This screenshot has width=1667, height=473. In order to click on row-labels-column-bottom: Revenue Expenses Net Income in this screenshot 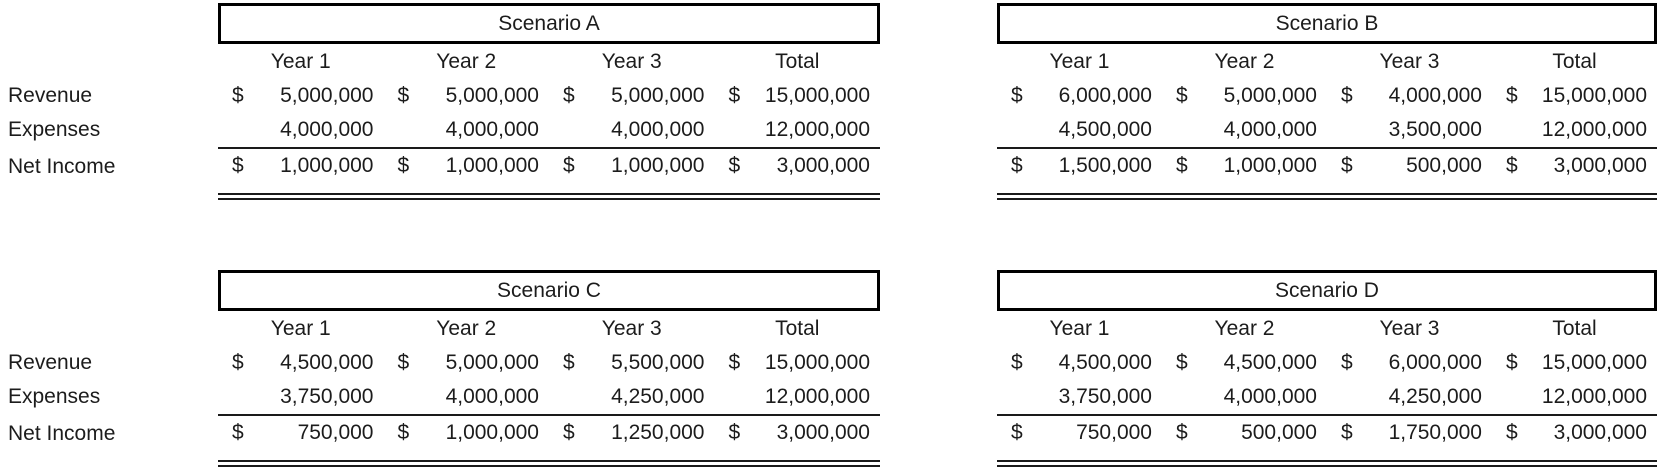, I will do `click(109, 366)`.